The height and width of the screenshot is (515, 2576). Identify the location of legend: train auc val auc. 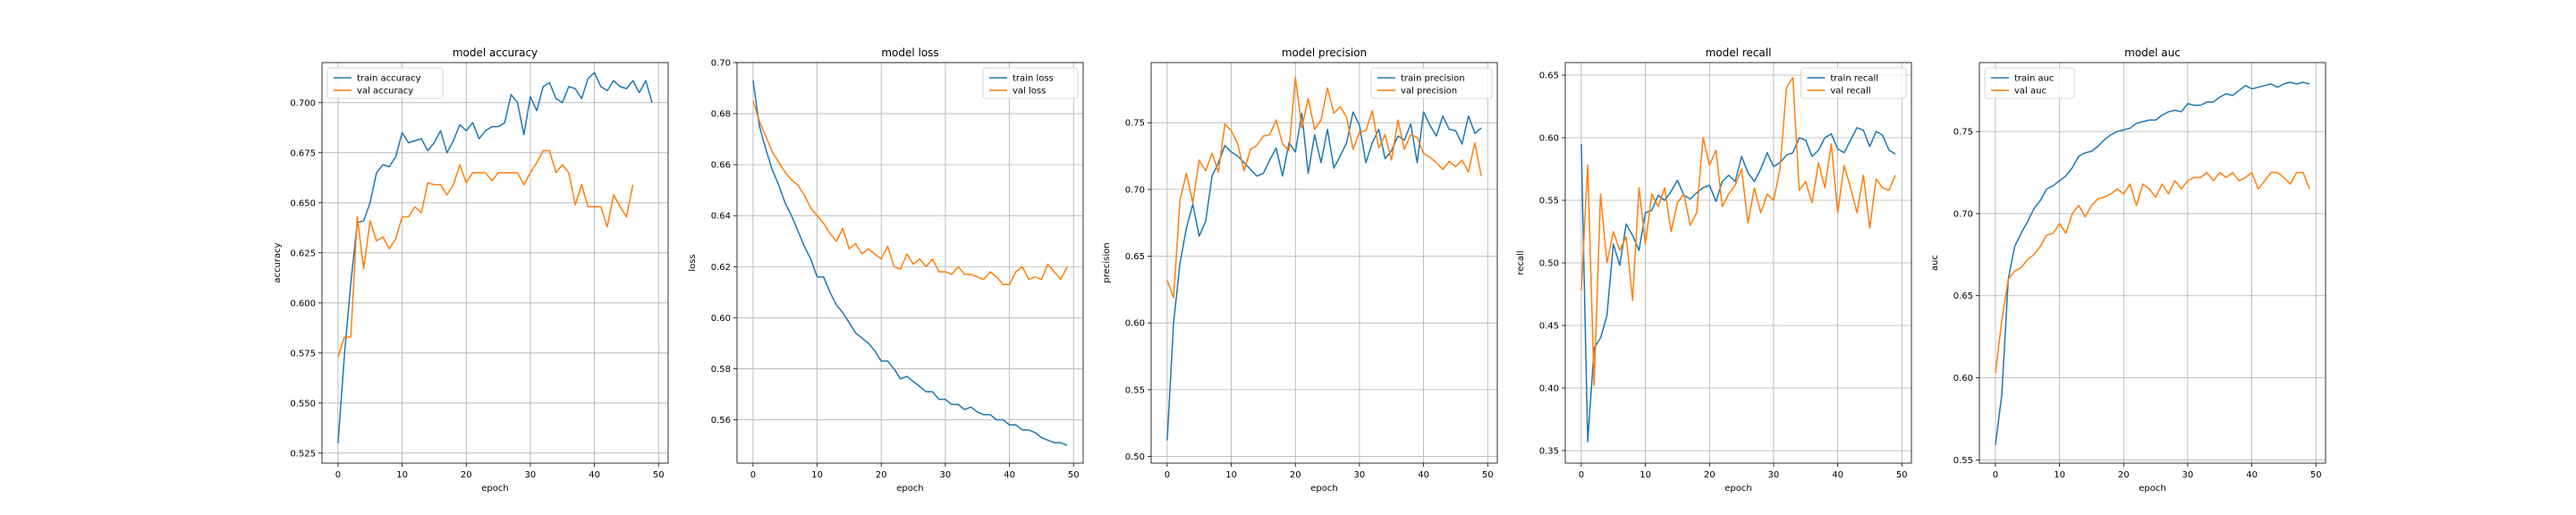
(2029, 83).